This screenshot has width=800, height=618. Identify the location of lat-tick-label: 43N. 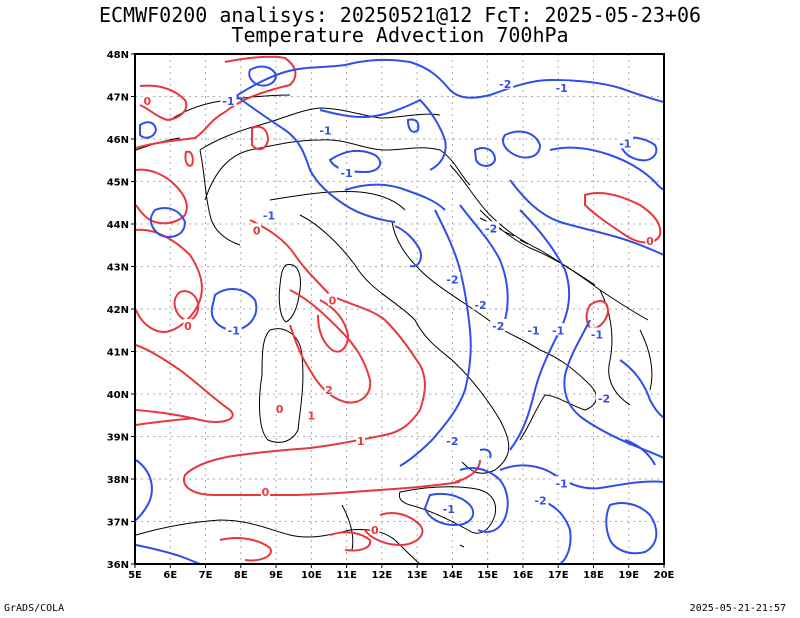
(118, 268).